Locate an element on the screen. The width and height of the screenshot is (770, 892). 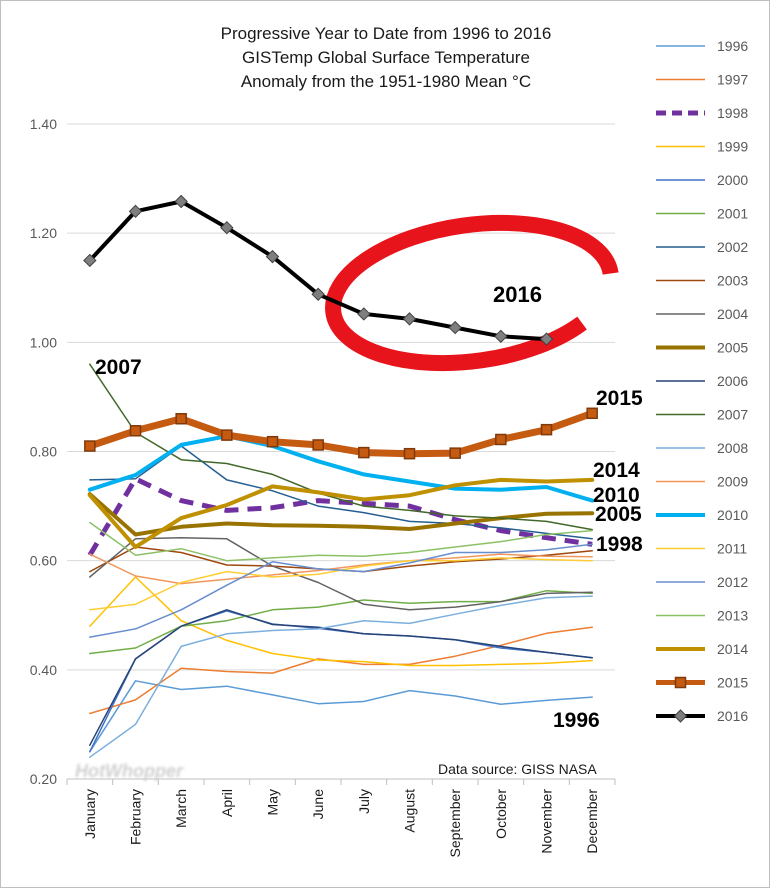
series-2013 is located at coordinates (341, 541).